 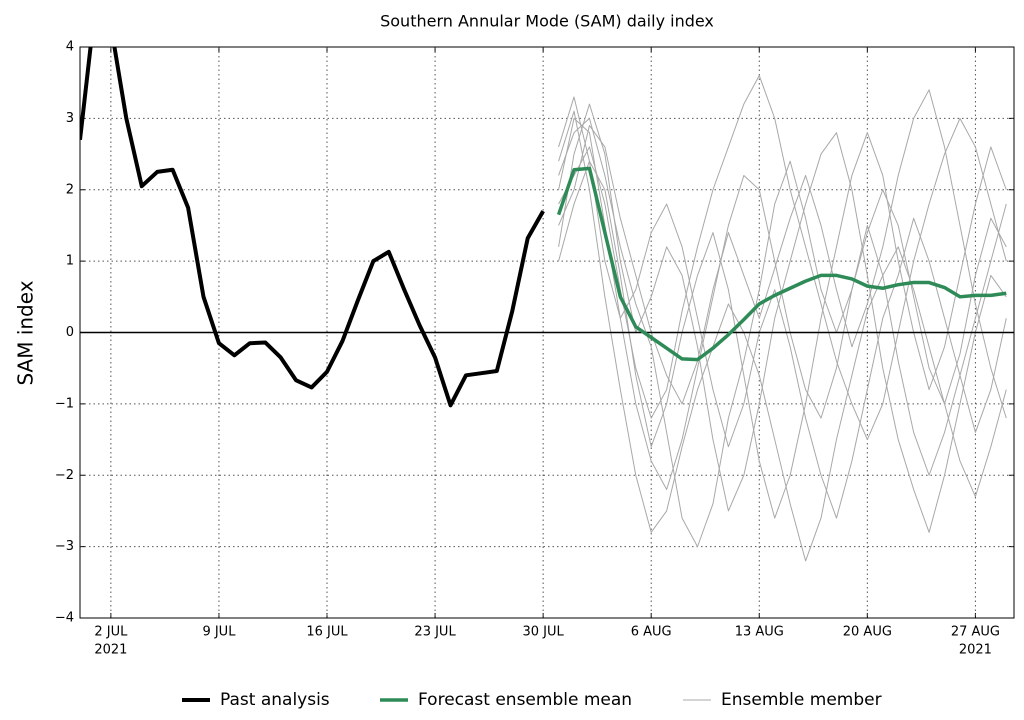 I want to click on x-tick-label: 6 AUG, so click(x=651, y=632).